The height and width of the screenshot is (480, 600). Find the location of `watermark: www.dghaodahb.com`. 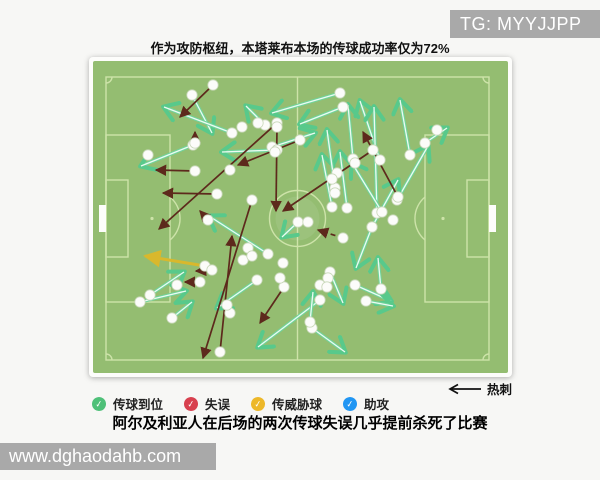

watermark: www.dghaodahb.com is located at coordinates (108, 456).